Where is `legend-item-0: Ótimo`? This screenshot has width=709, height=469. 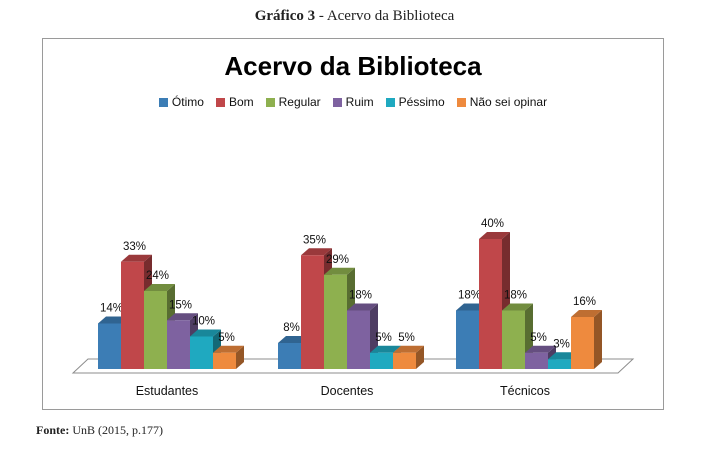 legend-item-0: Ótimo is located at coordinates (181, 102).